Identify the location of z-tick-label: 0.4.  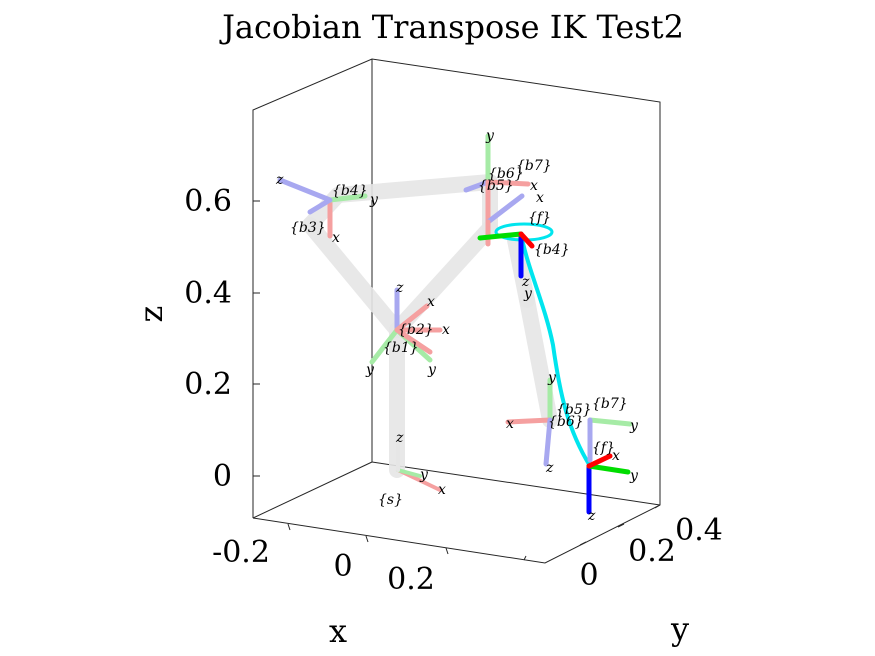
(208, 293).